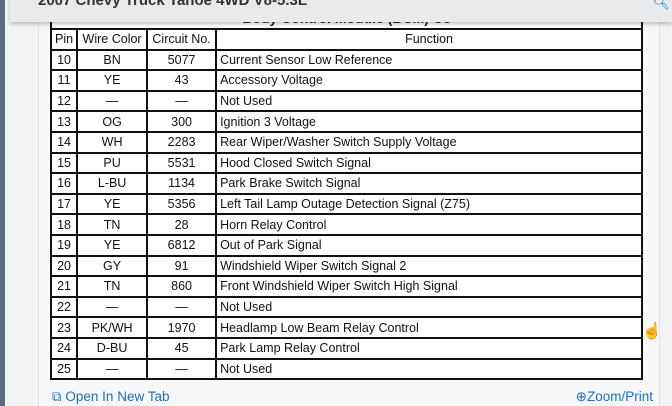  I want to click on wire-color-cell: PU, so click(112, 163).